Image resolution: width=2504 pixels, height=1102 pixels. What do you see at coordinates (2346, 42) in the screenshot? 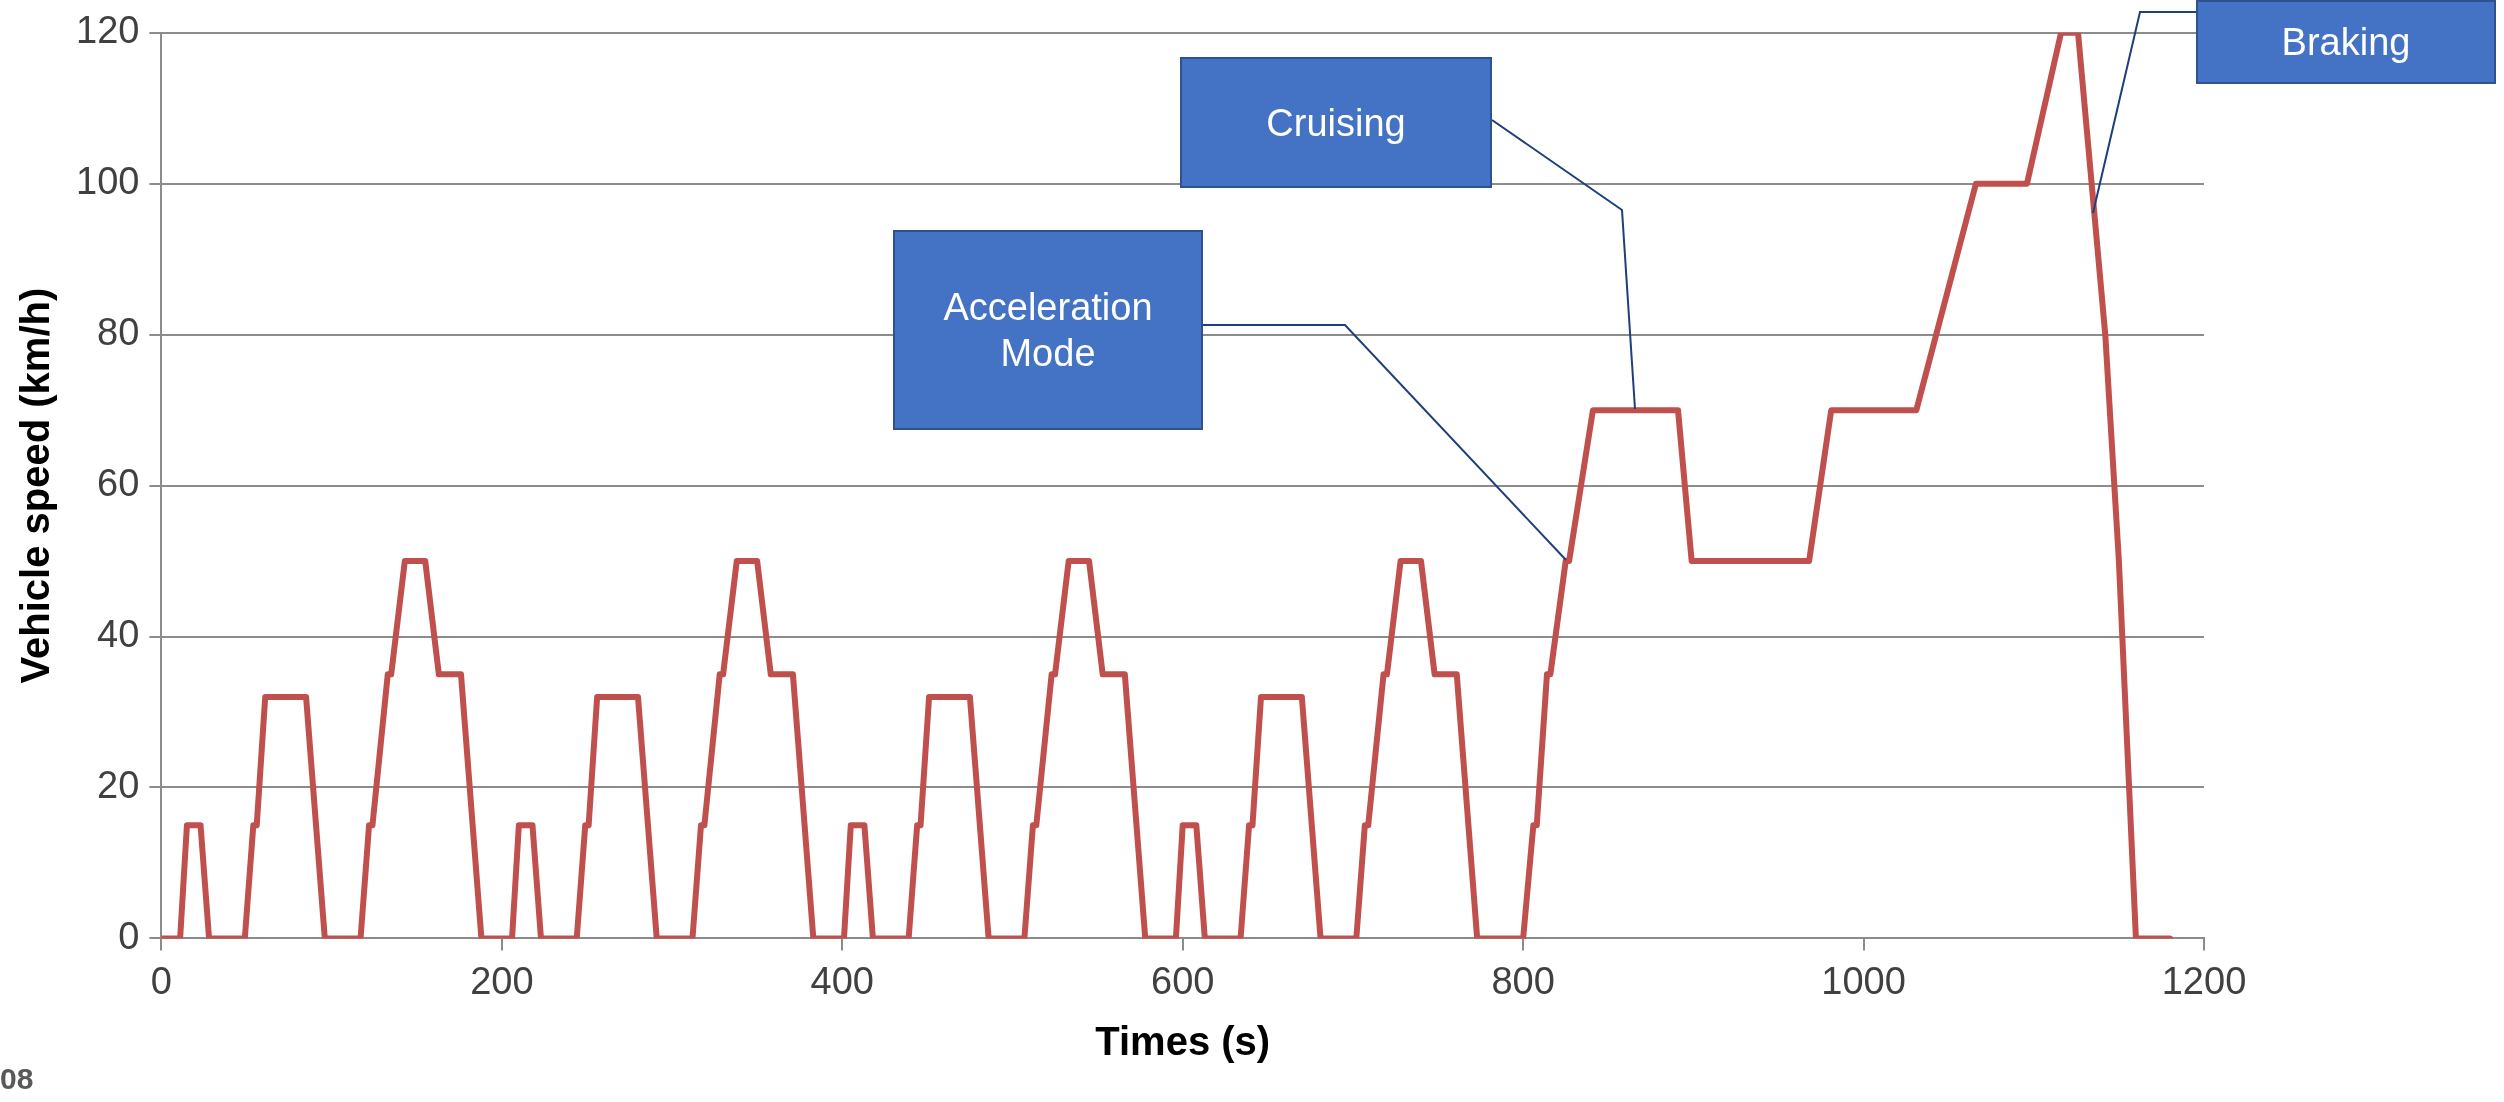
I see `text: Braking` at bounding box center [2346, 42].